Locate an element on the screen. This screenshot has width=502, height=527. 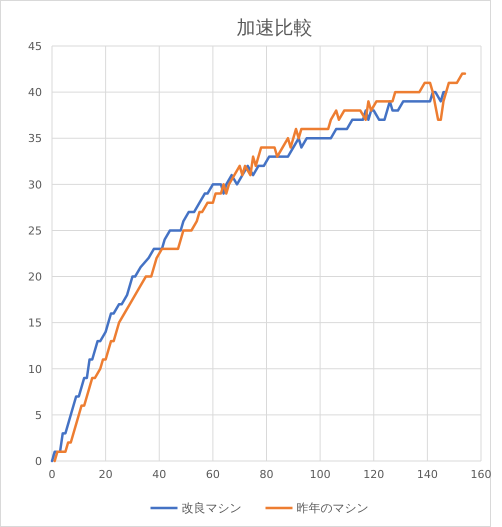
x-tick-label: 160 is located at coordinates (481, 474).